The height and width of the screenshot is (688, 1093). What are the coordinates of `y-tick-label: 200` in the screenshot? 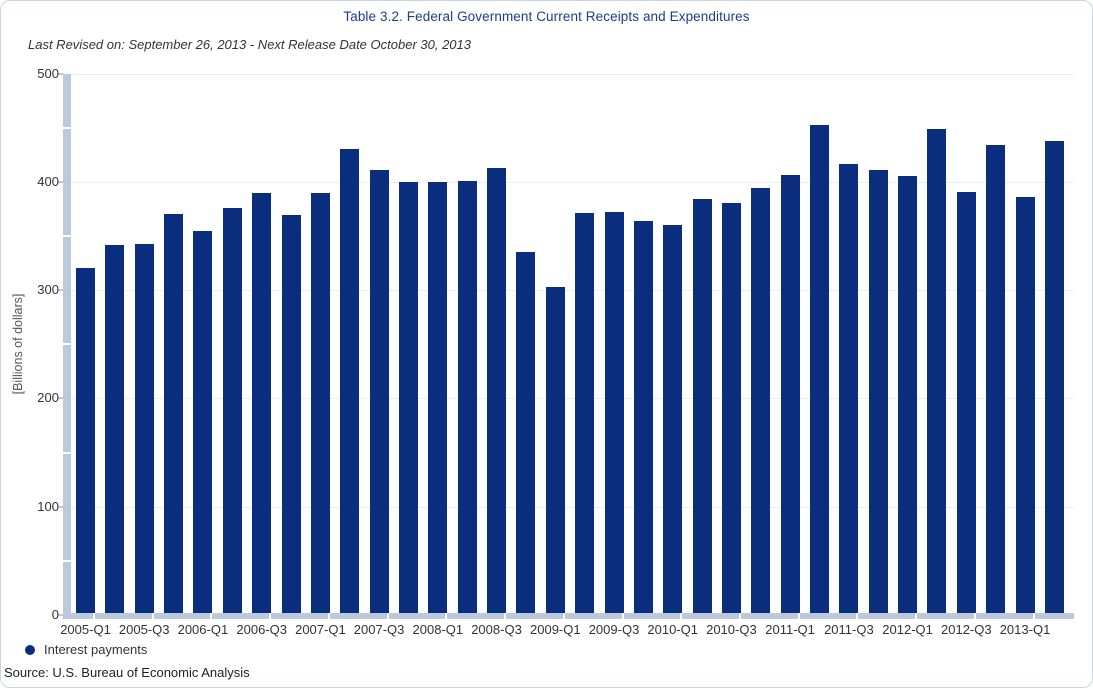 It's located at (48, 398).